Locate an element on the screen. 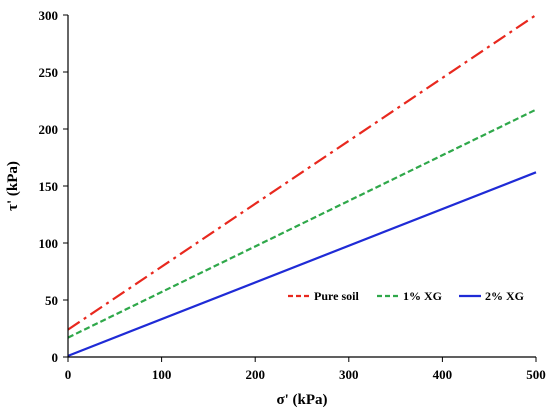  legend: Pure soil 1% XG 2% XG is located at coordinates (406, 296).